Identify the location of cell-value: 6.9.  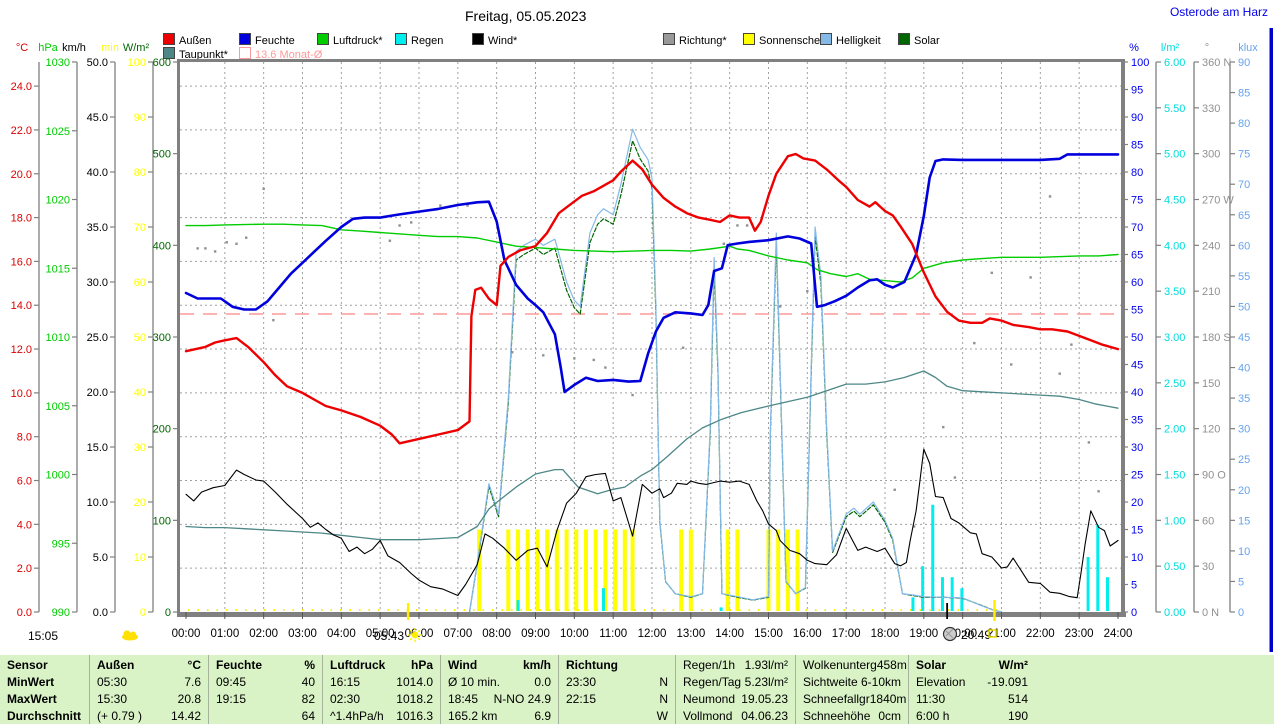
(542, 716).